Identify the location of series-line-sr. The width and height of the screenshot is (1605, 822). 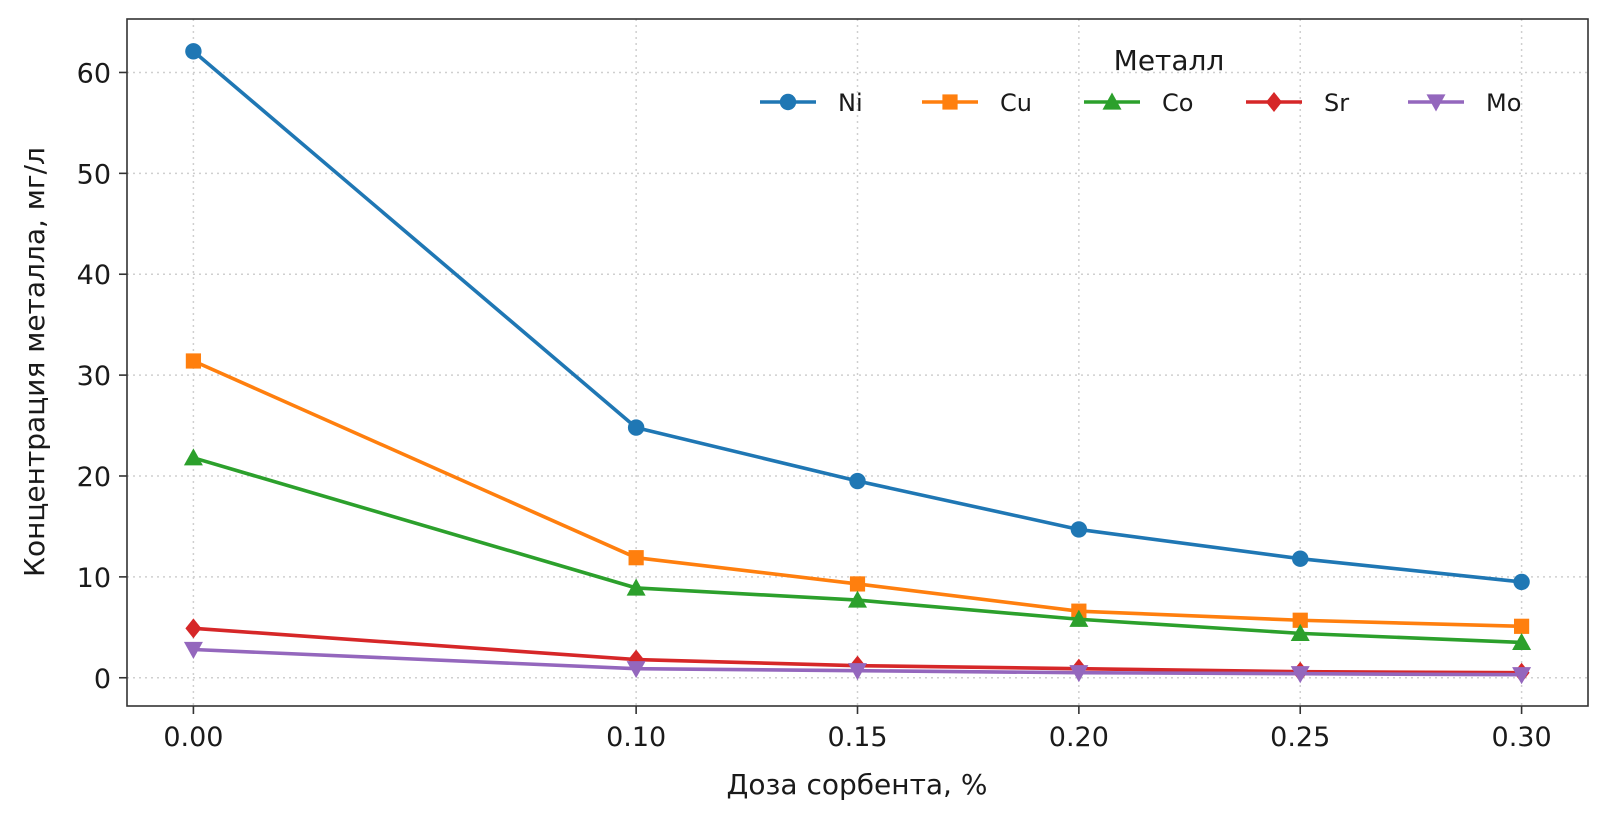
(857, 650).